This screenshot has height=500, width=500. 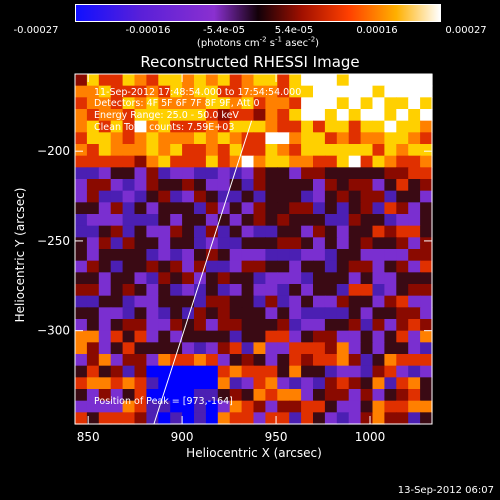 What do you see at coordinates (148, 30) in the screenshot?
I see `colorbar-tick-label: -0.00016` at bounding box center [148, 30].